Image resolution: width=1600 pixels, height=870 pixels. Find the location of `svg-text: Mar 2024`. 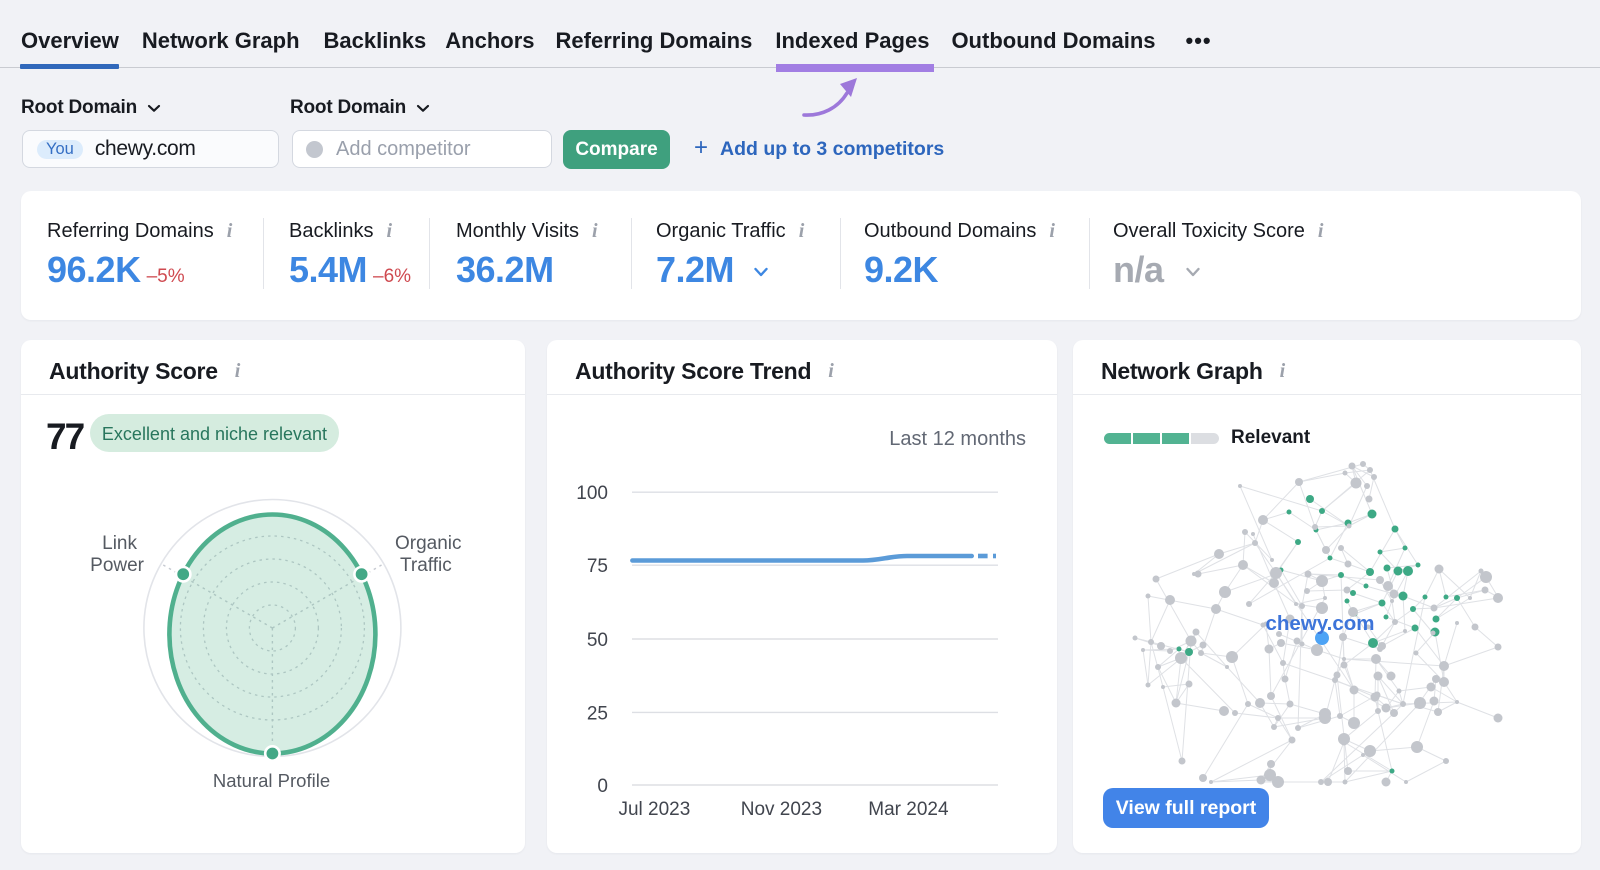

svg-text: Mar 2024 is located at coordinates (908, 809).